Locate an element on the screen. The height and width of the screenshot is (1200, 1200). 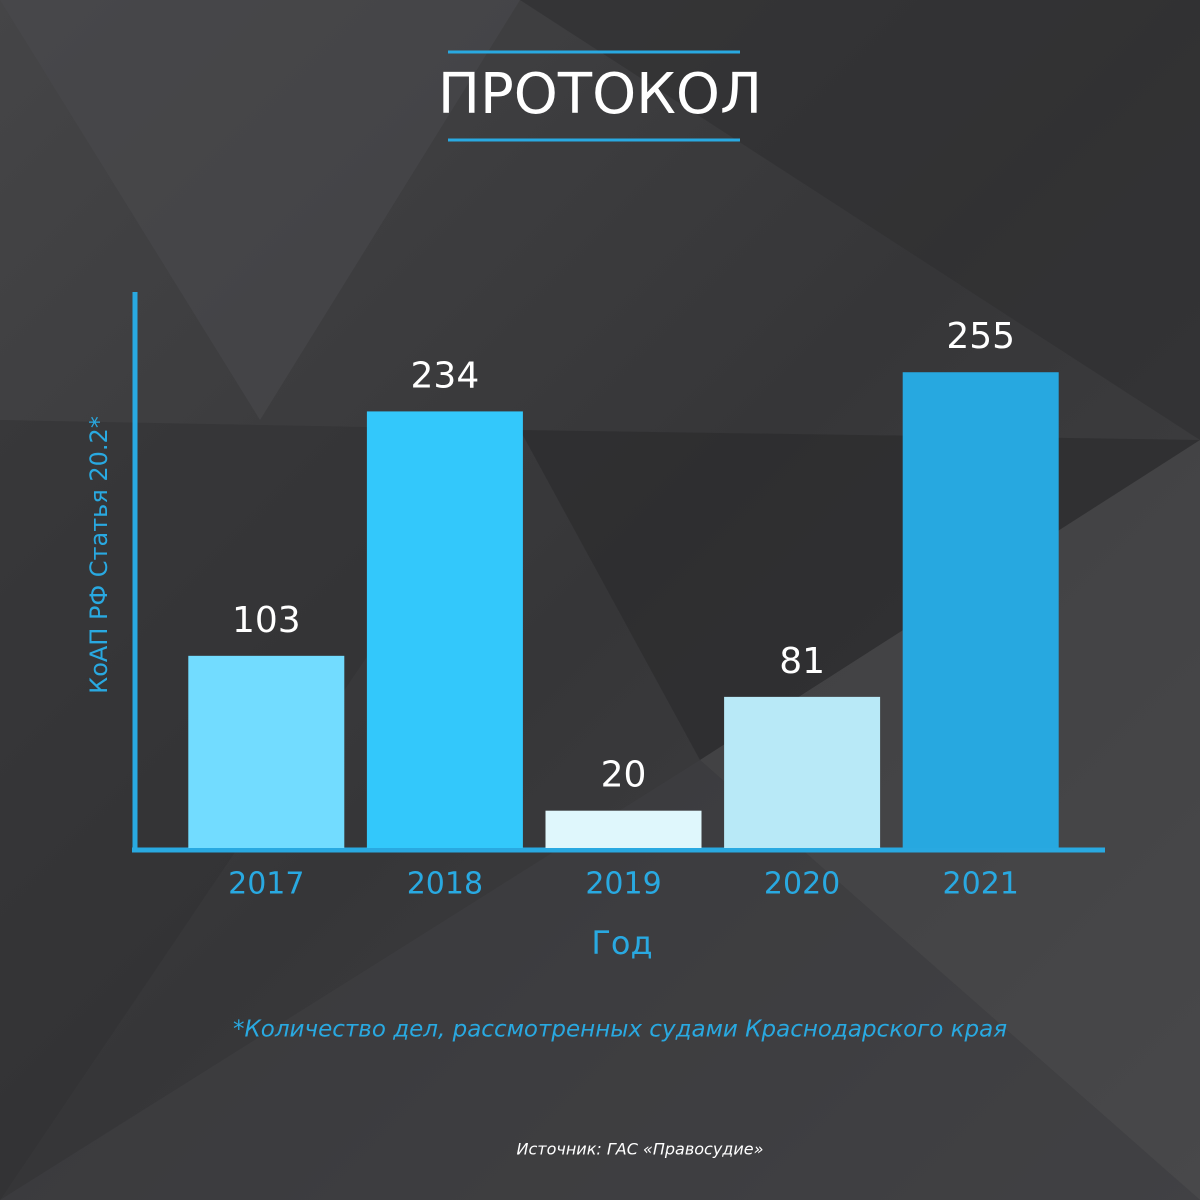
x-tick-label: 2018 is located at coordinates (445, 884).